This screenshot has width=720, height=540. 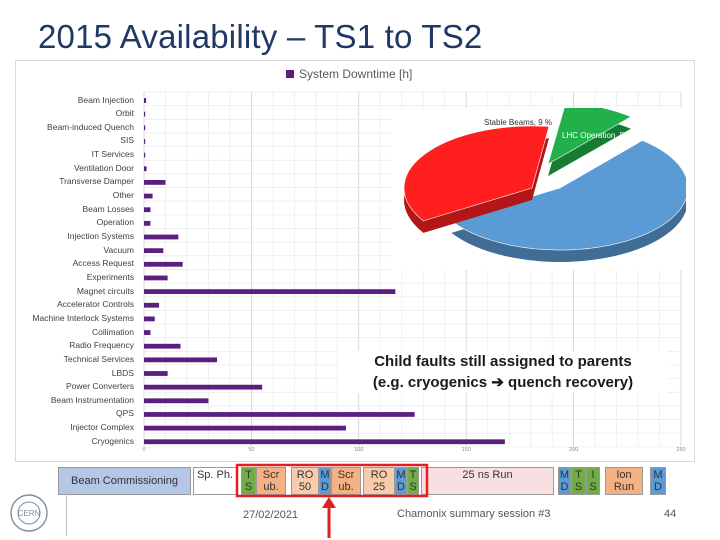 What do you see at coordinates (518, 122) in the screenshot?
I see `pie-label-stable-beams: Stable Beams, 9 %` at bounding box center [518, 122].